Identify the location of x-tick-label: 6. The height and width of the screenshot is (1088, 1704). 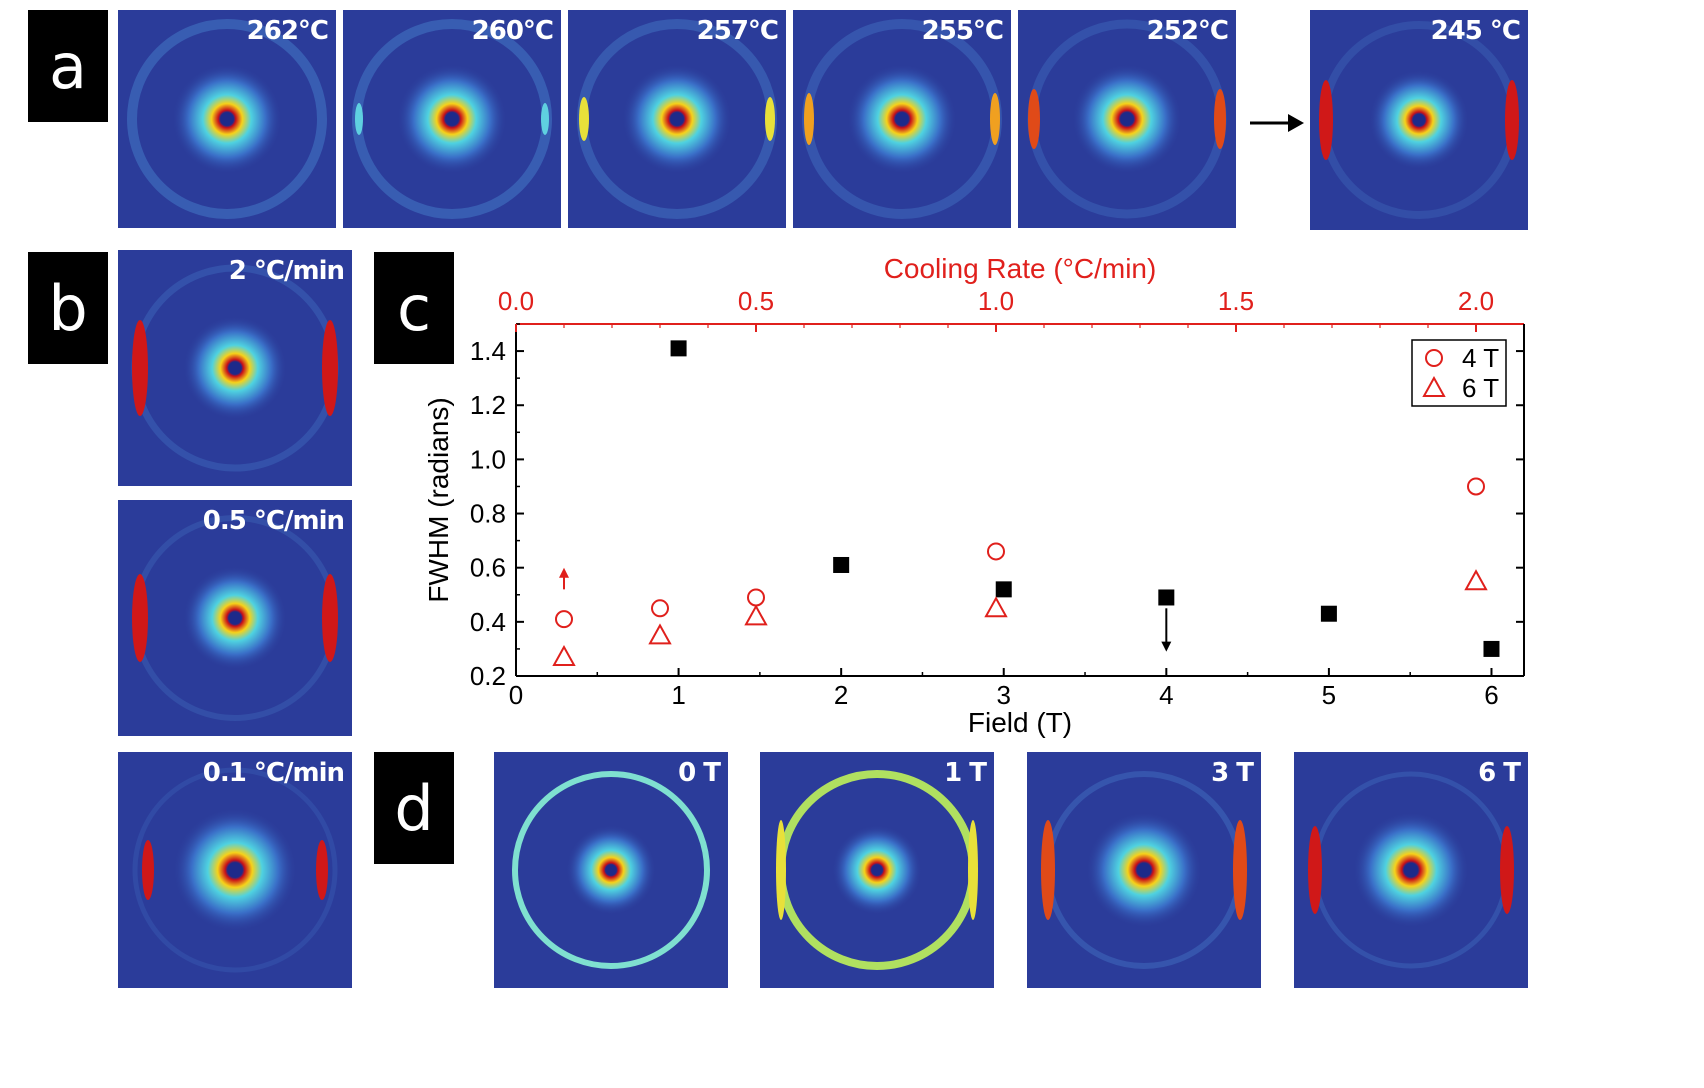
(1491, 695).